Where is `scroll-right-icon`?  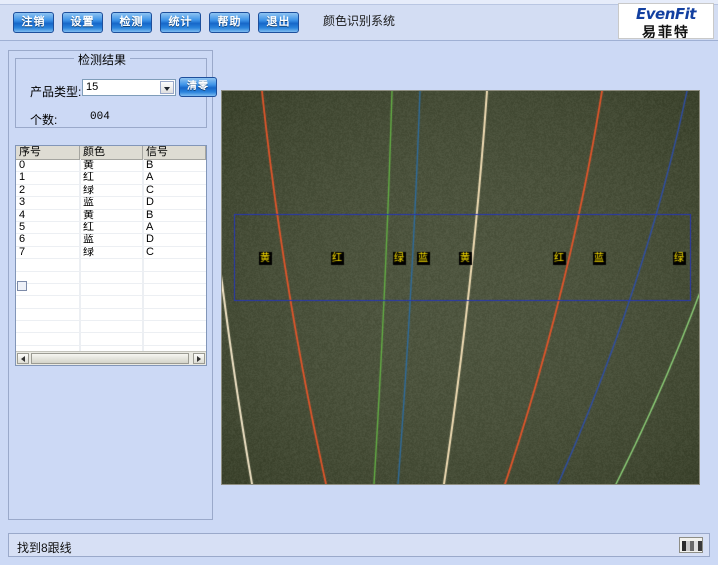 scroll-right-icon is located at coordinates (199, 358).